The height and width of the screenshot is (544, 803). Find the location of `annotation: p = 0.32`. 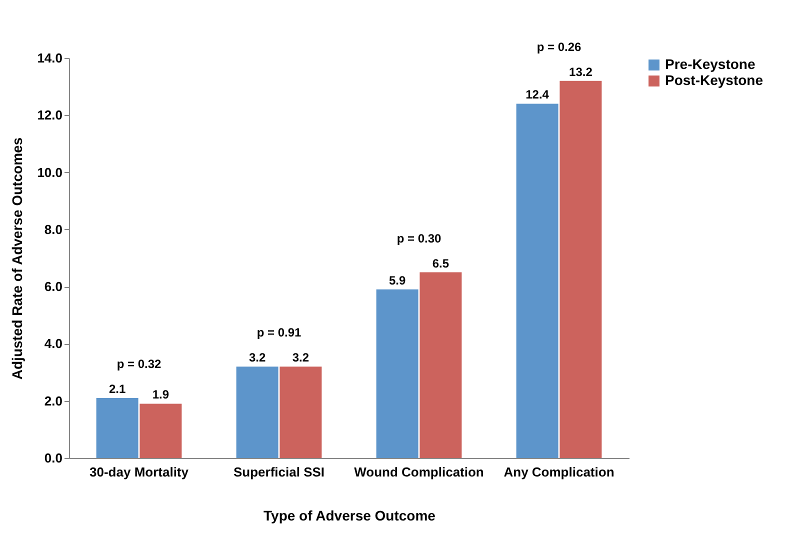

annotation: p = 0.32 is located at coordinates (139, 364).